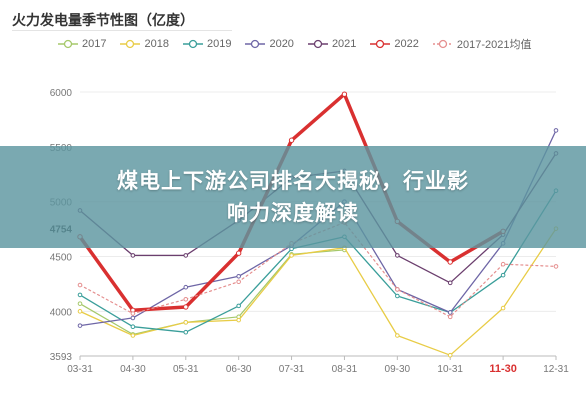  Describe the element at coordinates (292, 369) in the screenshot. I see `x-tick-label: 07-31` at that location.